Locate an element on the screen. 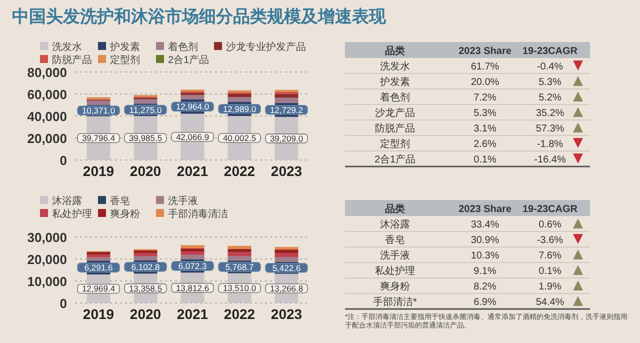 Image resolution: width=640 pixels, height=343 pixels. data-label: 57.3% is located at coordinates (550, 129).